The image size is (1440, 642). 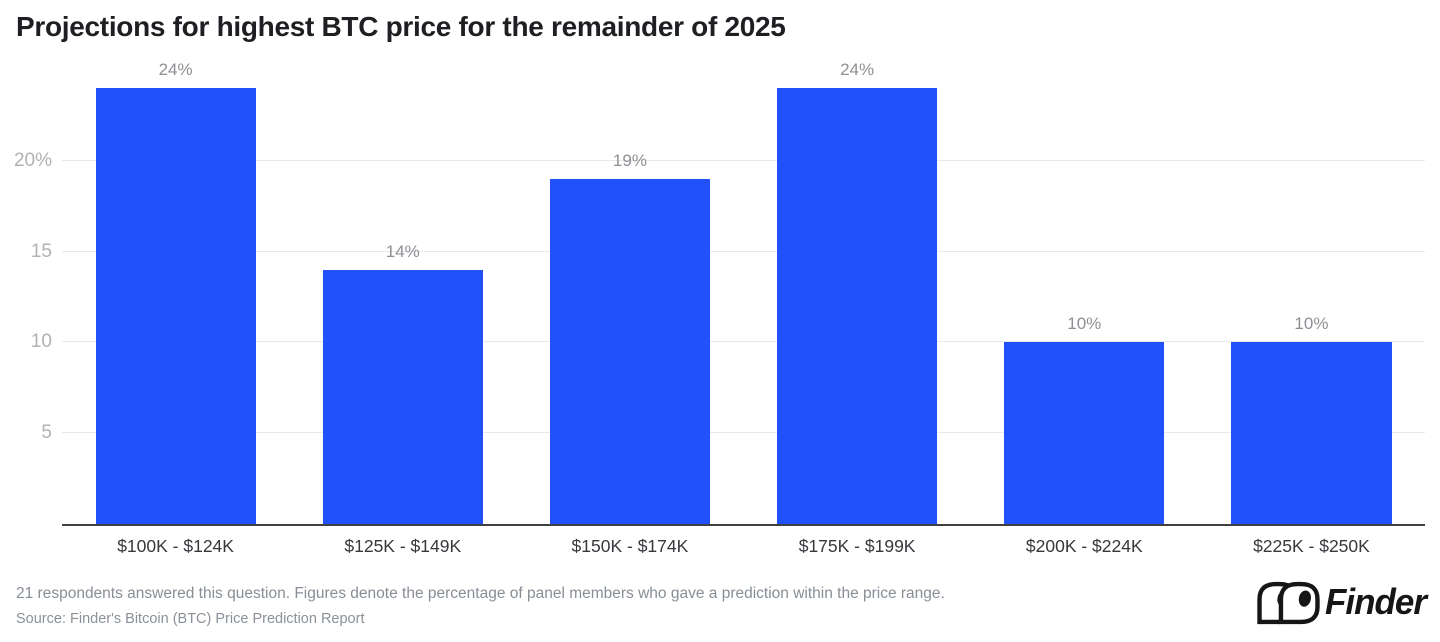 What do you see at coordinates (403, 546) in the screenshot?
I see `x-category-label: $125K - $149K` at bounding box center [403, 546].